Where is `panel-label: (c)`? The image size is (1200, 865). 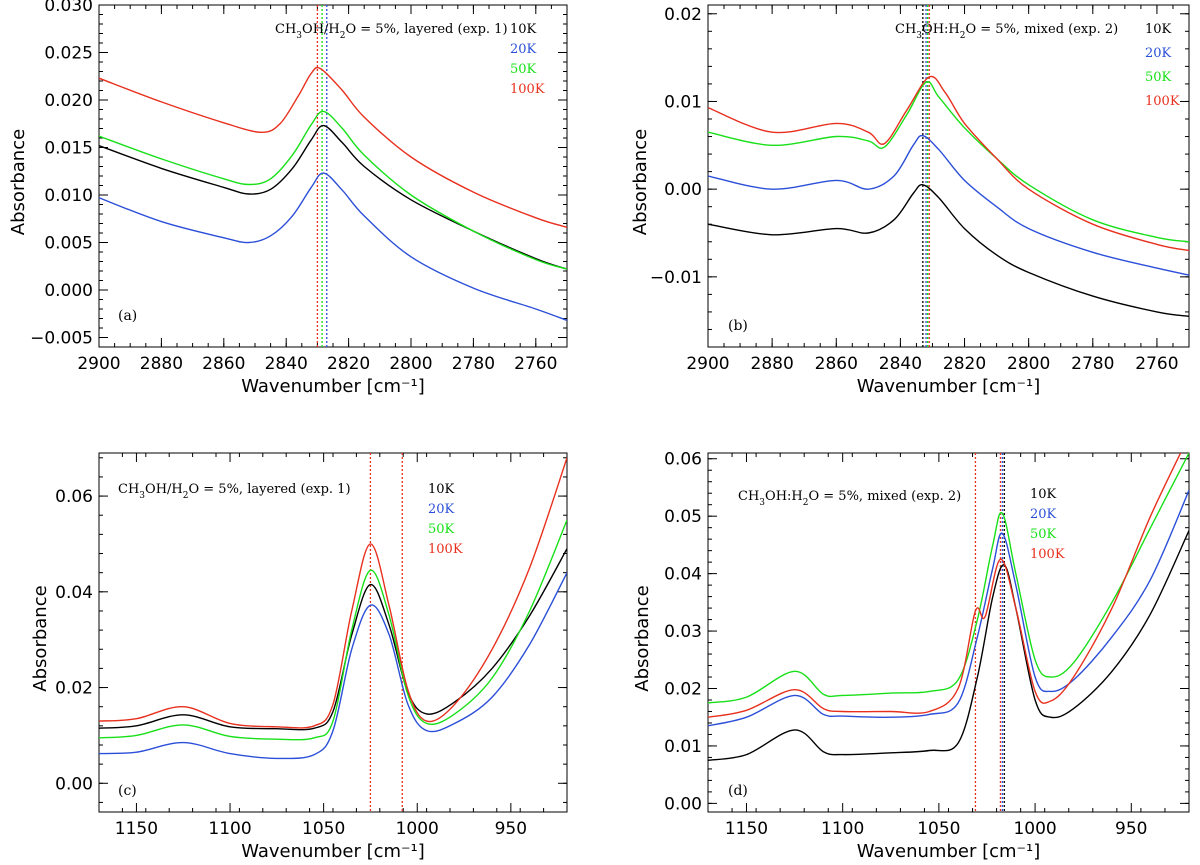
panel-label: (c) is located at coordinates (127, 791).